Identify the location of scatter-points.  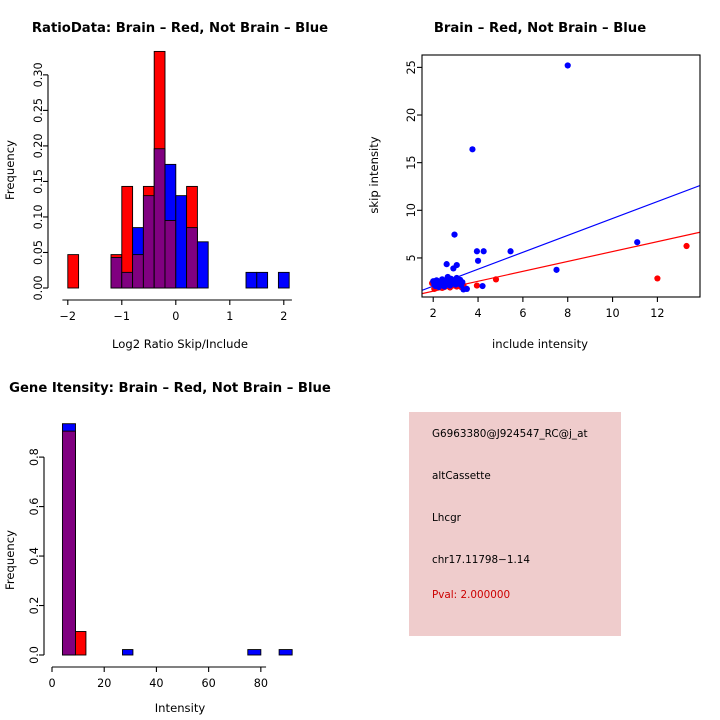
(561, 178).